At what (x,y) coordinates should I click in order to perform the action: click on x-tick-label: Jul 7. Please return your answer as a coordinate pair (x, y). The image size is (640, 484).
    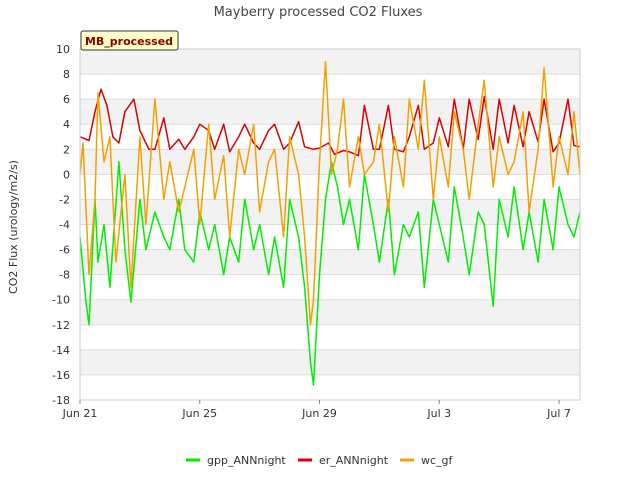
    Looking at the image, I should click on (558, 413).